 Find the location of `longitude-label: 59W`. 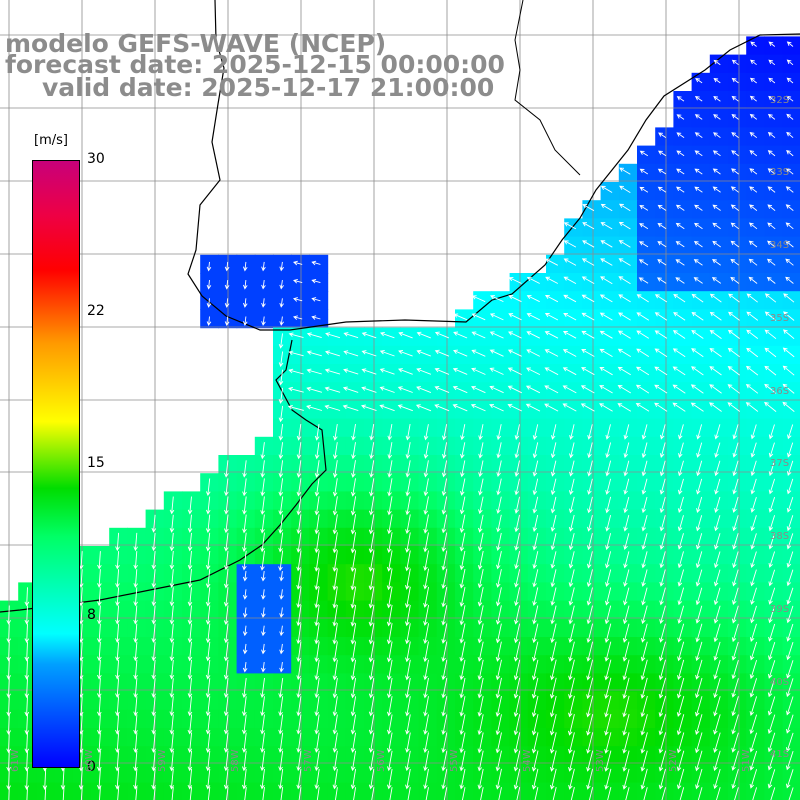

longitude-label: 59W is located at coordinates (162, 760).